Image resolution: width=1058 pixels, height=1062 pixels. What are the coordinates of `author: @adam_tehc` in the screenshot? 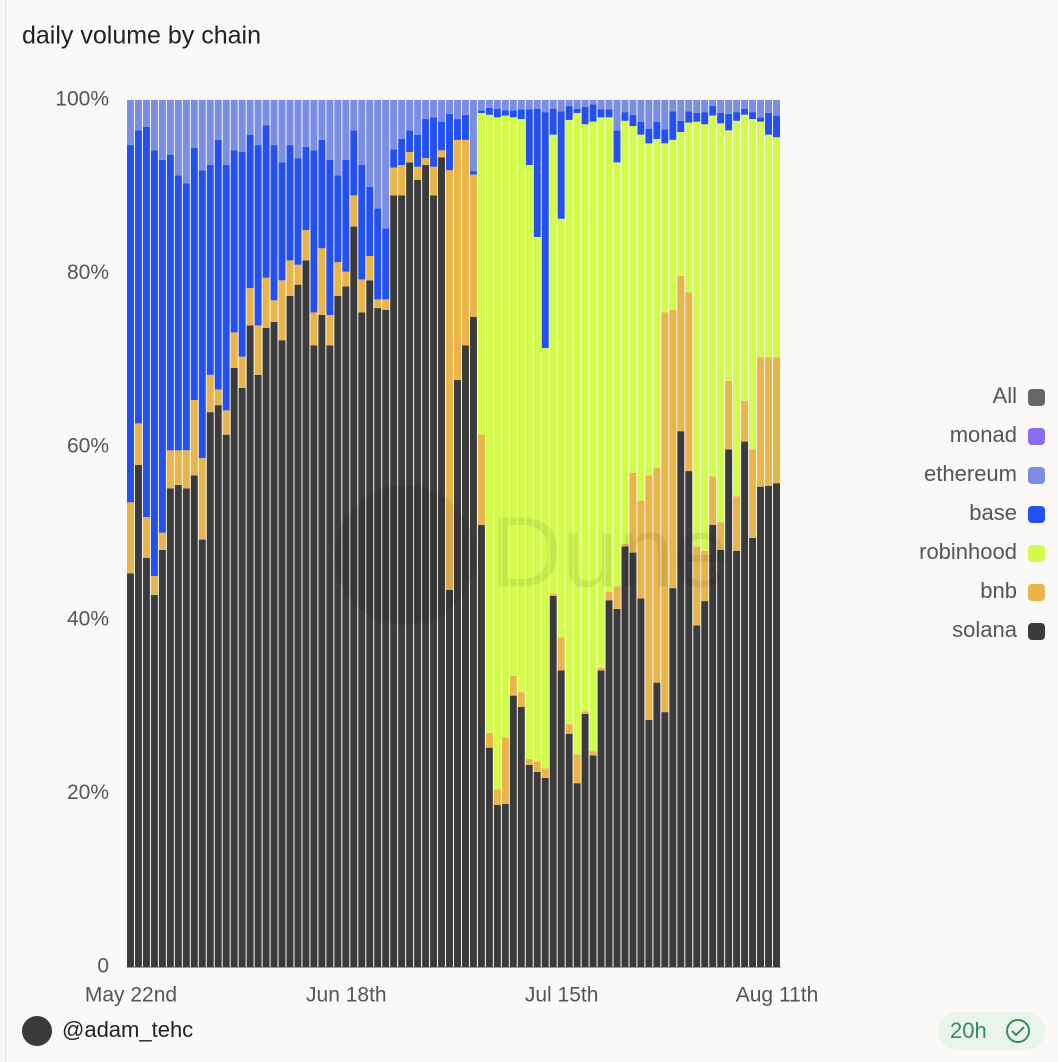 It's located at (127, 1029).